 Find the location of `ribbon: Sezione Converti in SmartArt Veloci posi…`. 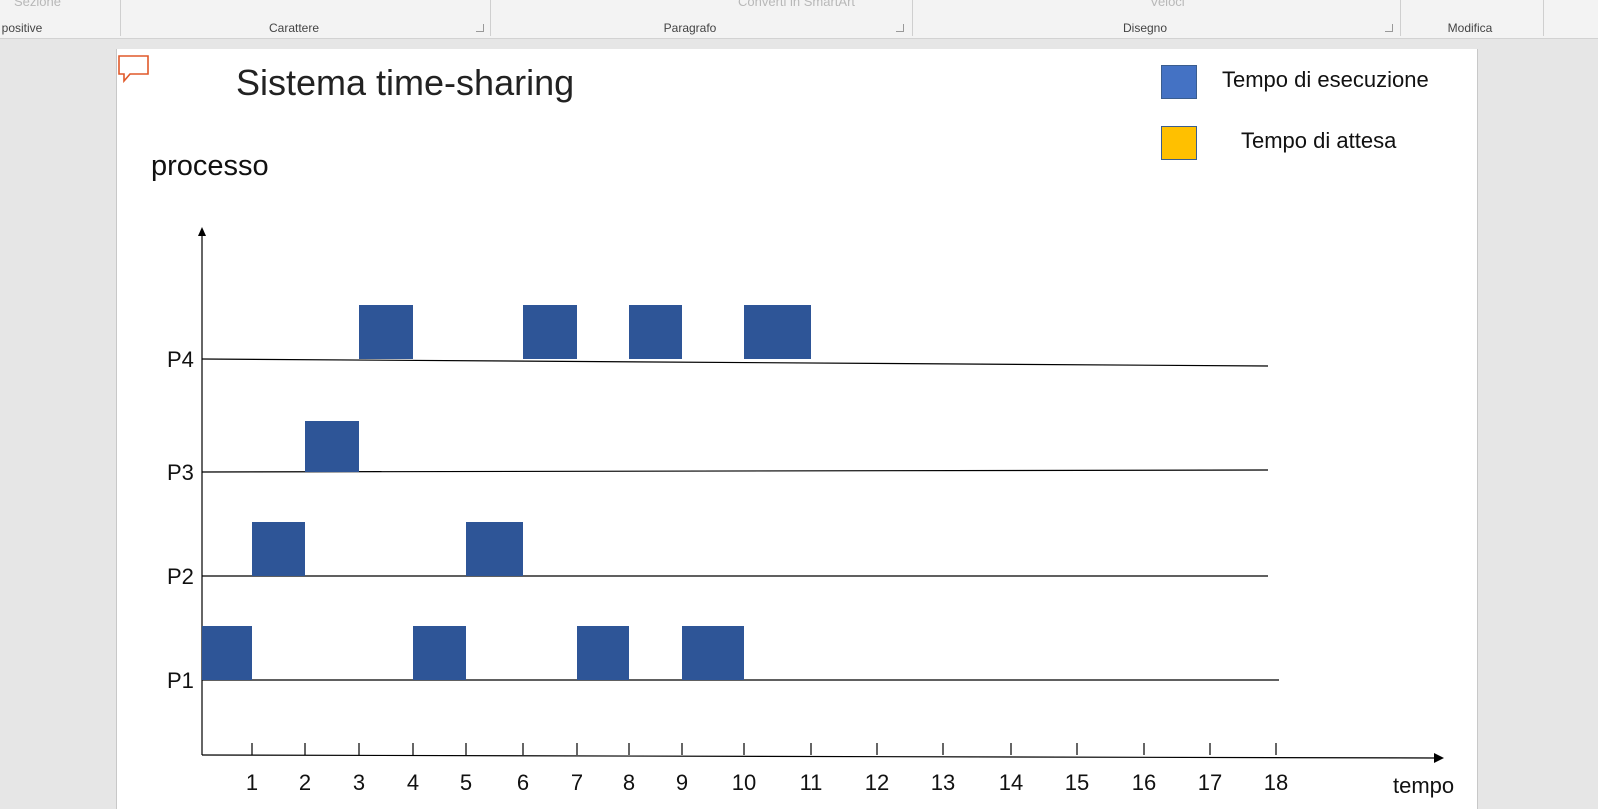

ribbon: Sezione Converti in SmartArt Veloci posi… is located at coordinates (799, 19).